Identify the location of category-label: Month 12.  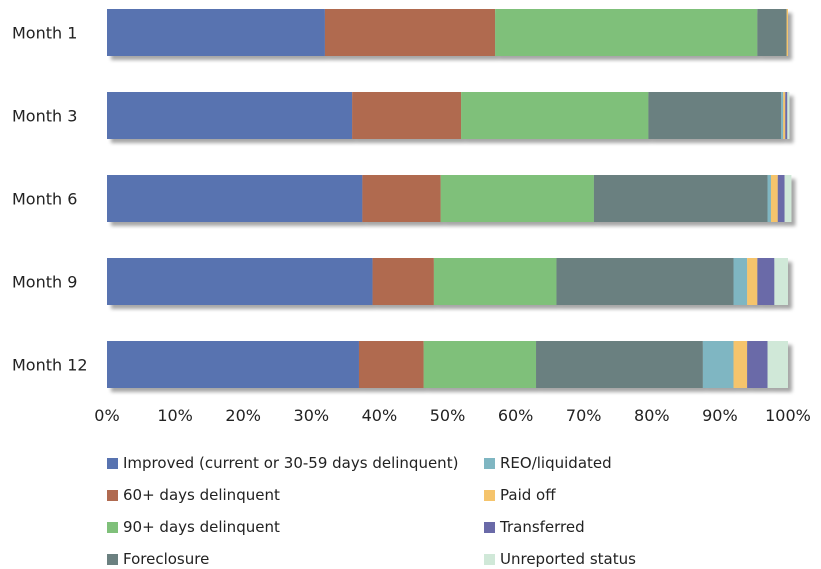
(50, 365).